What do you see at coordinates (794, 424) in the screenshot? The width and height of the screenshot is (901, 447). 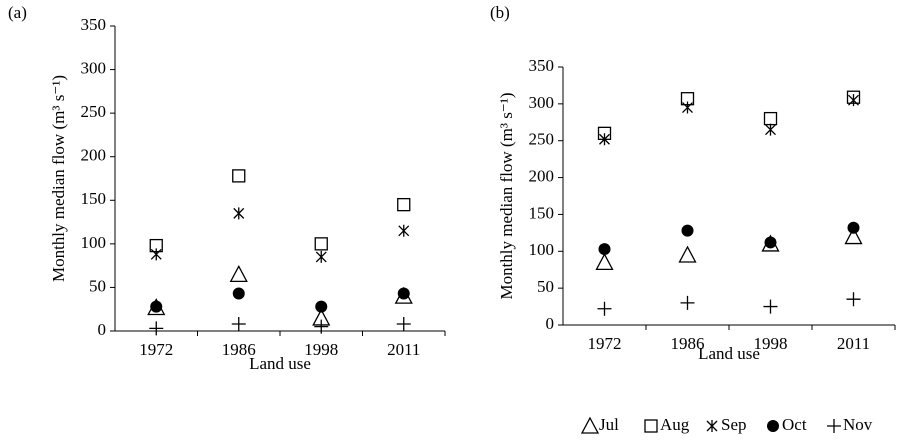 I see `legend-label: Oct` at bounding box center [794, 424].